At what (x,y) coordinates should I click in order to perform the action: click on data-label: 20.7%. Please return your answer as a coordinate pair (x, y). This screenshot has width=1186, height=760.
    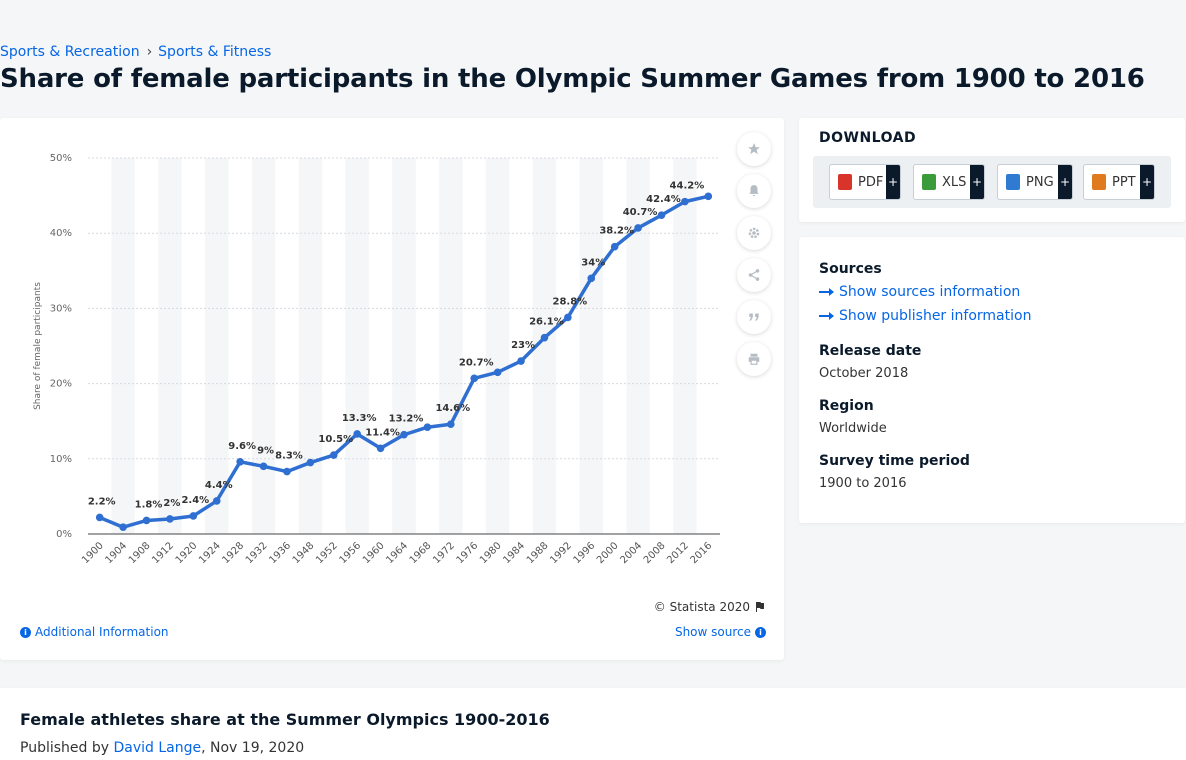
    Looking at the image, I should click on (476, 362).